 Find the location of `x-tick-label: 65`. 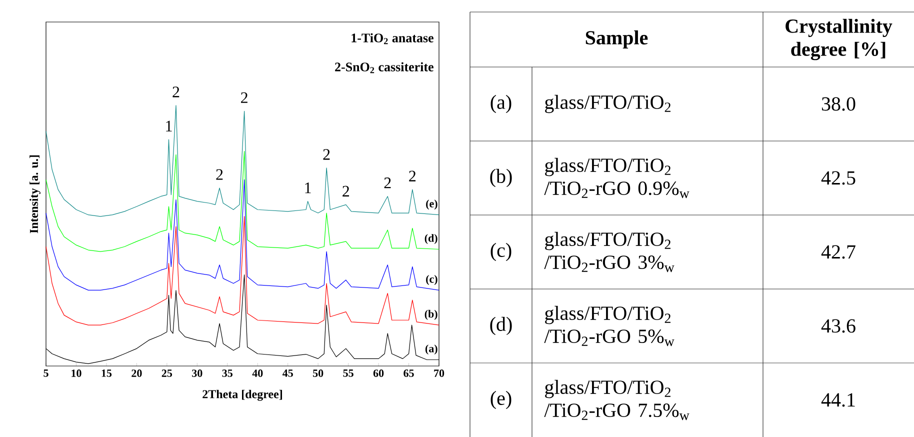

x-tick-label: 65 is located at coordinates (409, 373).